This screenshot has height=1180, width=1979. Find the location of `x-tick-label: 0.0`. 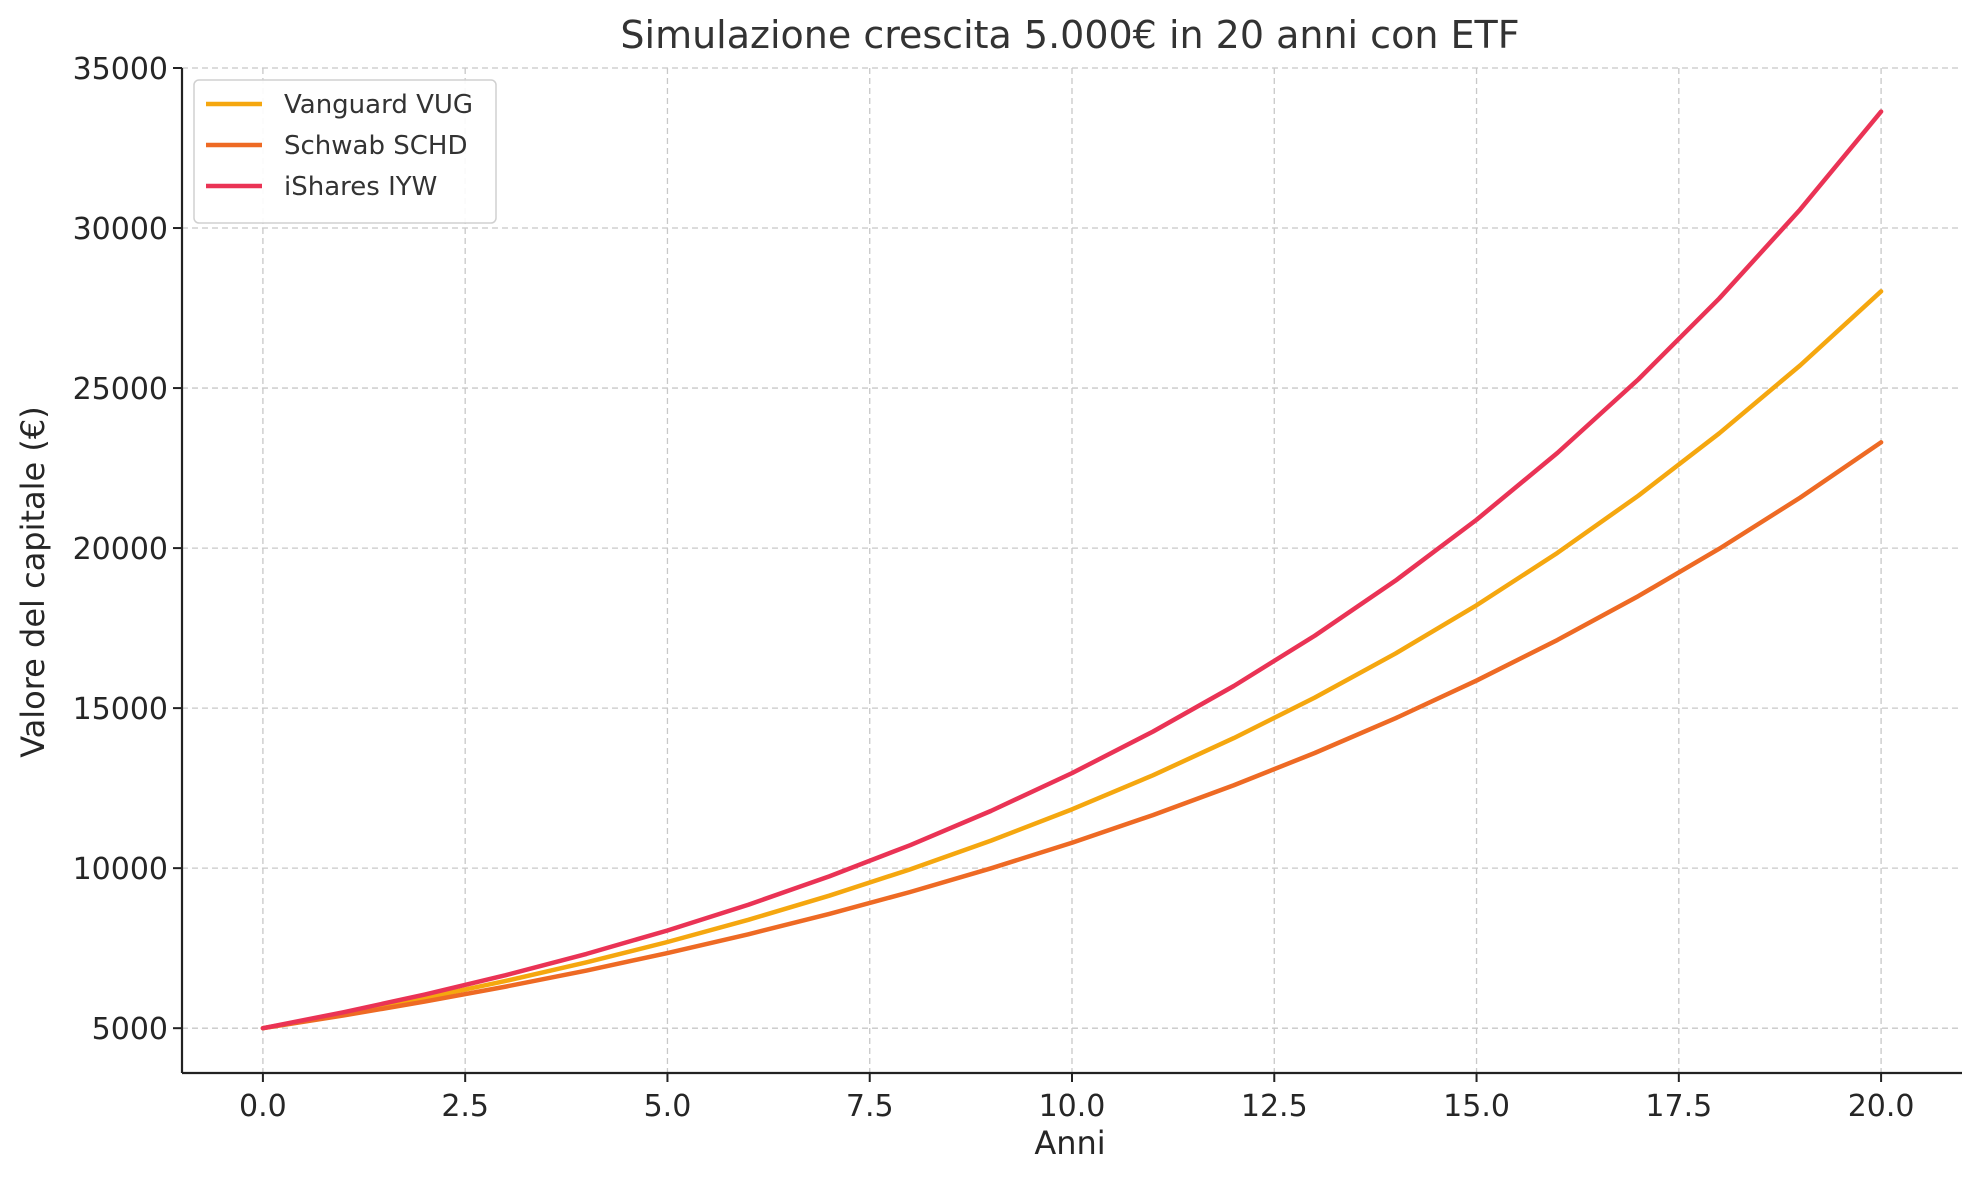

x-tick-label: 0.0 is located at coordinates (263, 1106).